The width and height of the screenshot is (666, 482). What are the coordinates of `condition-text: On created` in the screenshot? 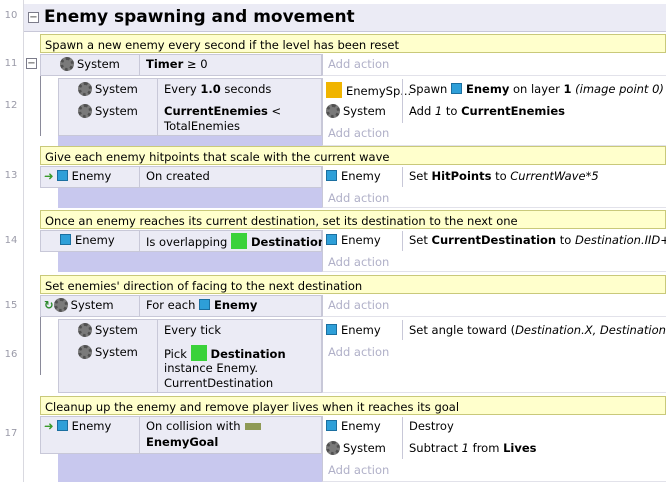 It's located at (178, 176).